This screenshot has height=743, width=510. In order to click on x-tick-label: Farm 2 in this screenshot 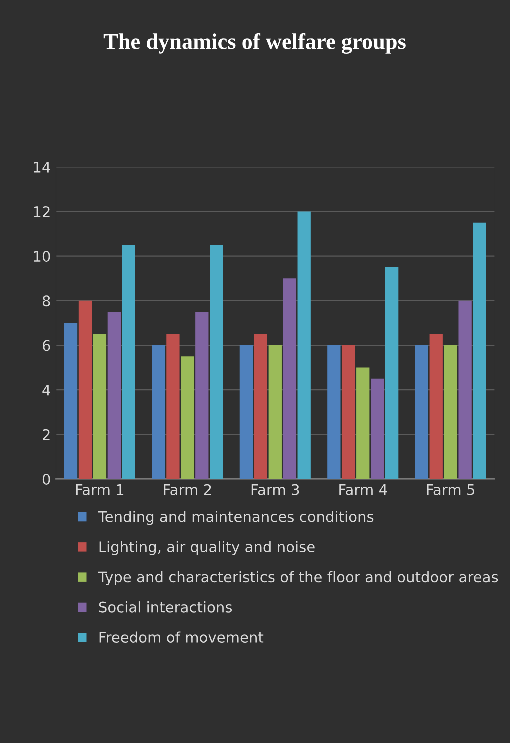, I will do `click(188, 490)`.